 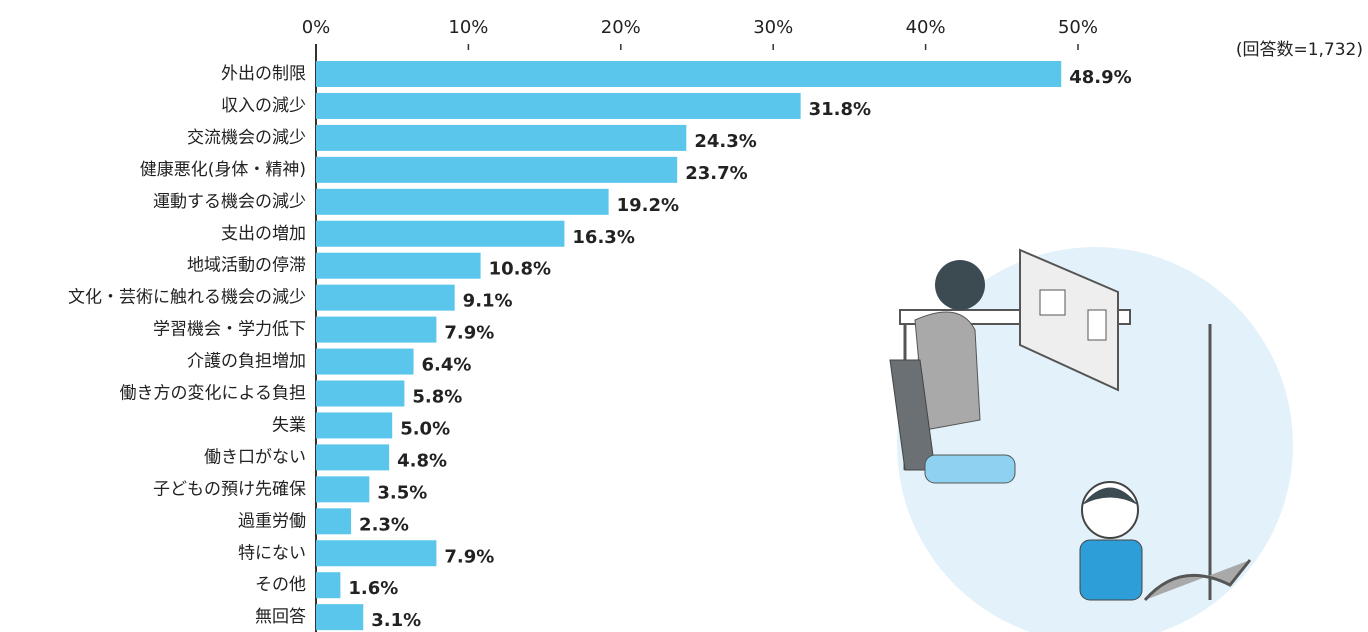 I want to click on value-label: 4.8%, so click(x=422, y=460).